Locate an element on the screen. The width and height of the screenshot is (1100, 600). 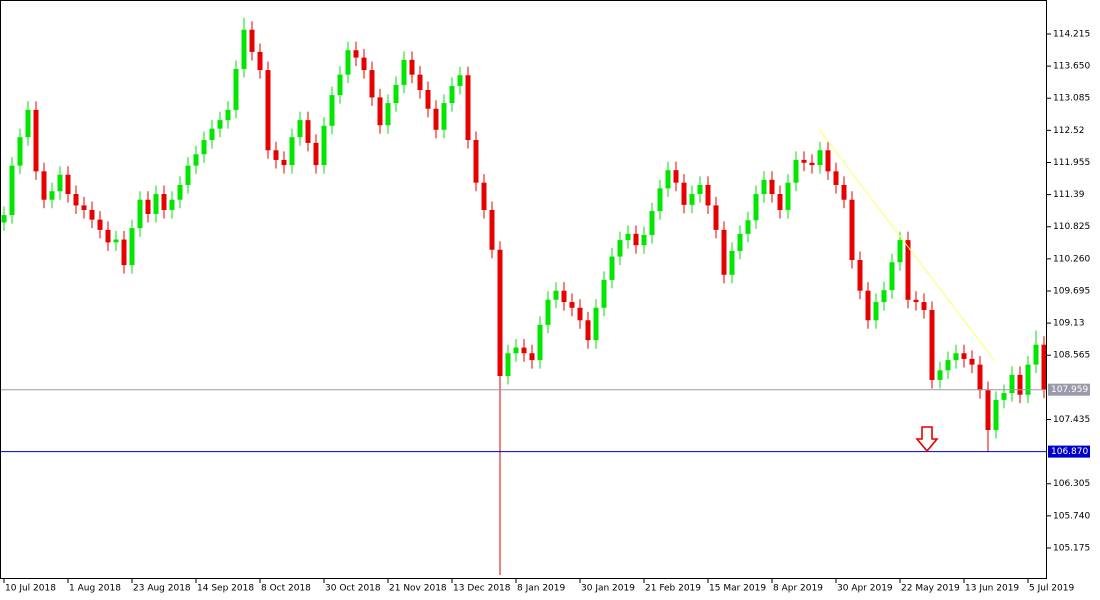
y-tick-label: 114.215 is located at coordinates (1071, 35).